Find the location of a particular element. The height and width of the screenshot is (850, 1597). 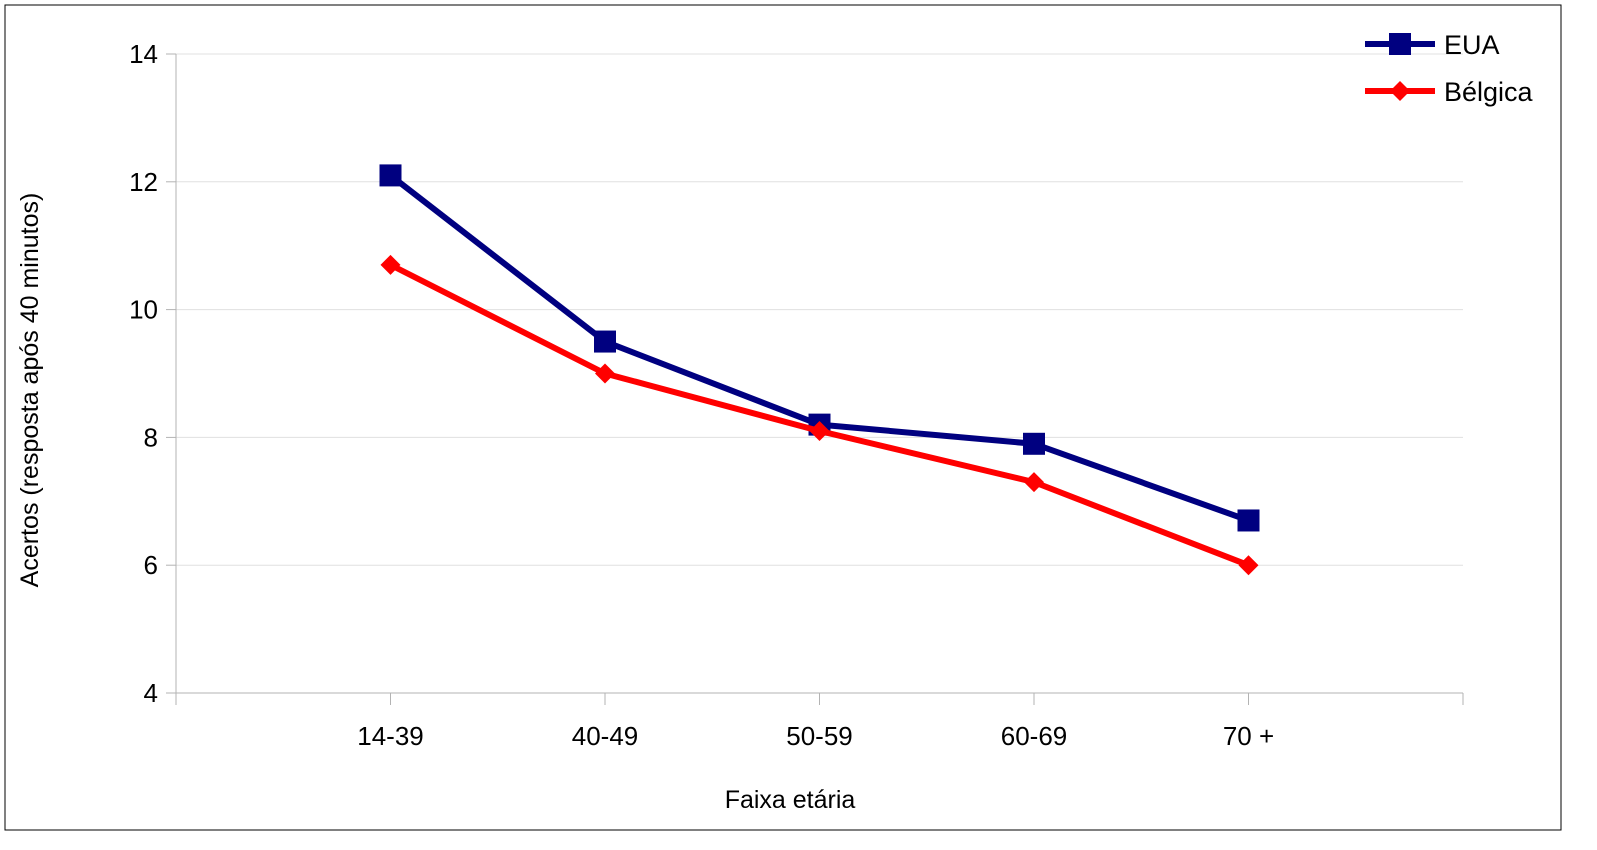

y-tick-label: 6 is located at coordinates (151, 565).